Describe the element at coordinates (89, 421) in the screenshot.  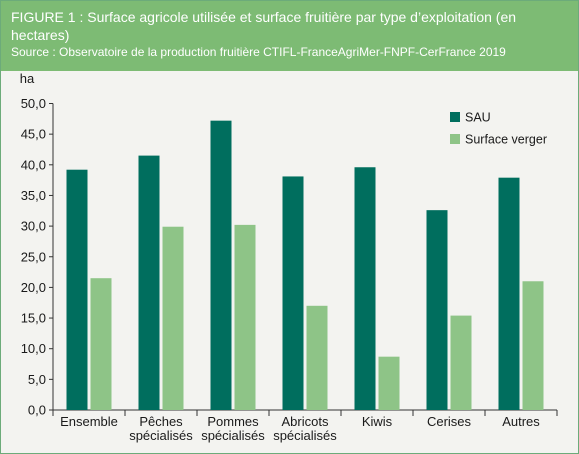
I see `x-tick-label: Ensemble` at that location.